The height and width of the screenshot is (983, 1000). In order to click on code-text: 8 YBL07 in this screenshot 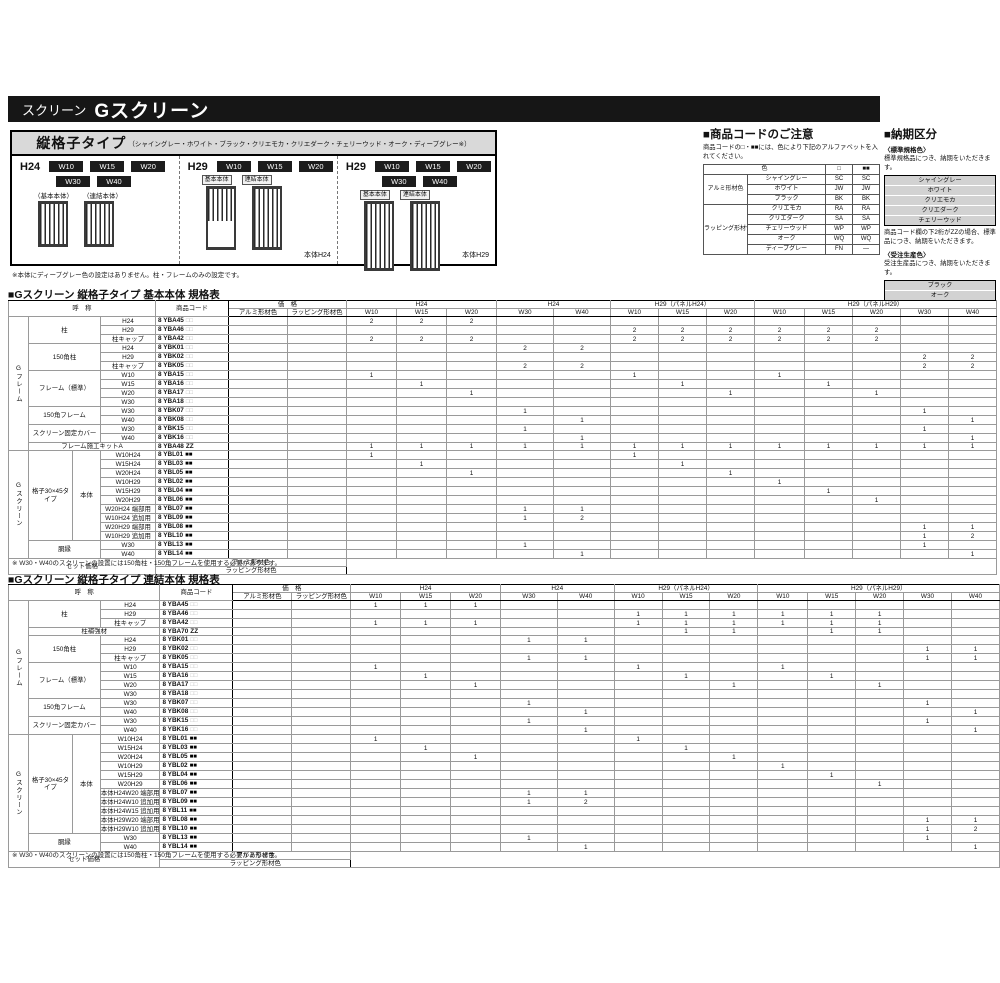, I will do `click(171, 509)`.